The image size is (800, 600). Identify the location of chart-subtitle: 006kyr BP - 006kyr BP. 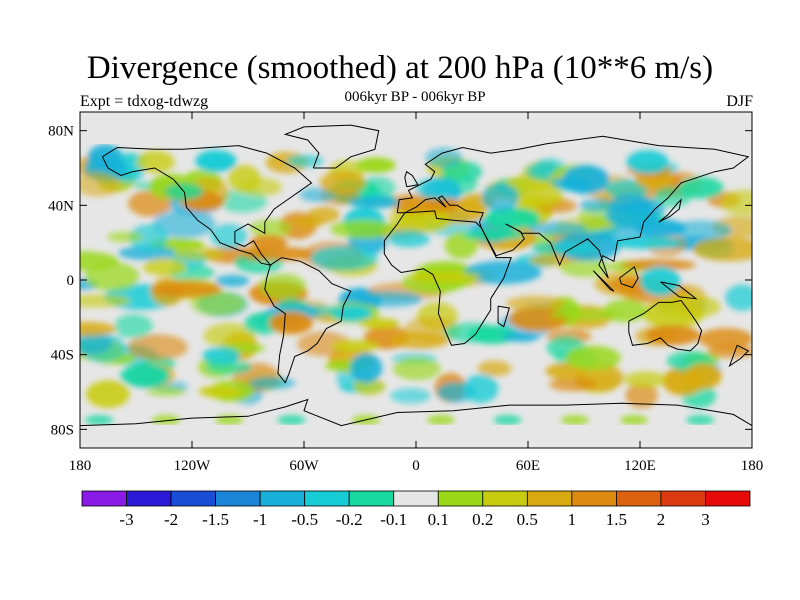
(415, 97).